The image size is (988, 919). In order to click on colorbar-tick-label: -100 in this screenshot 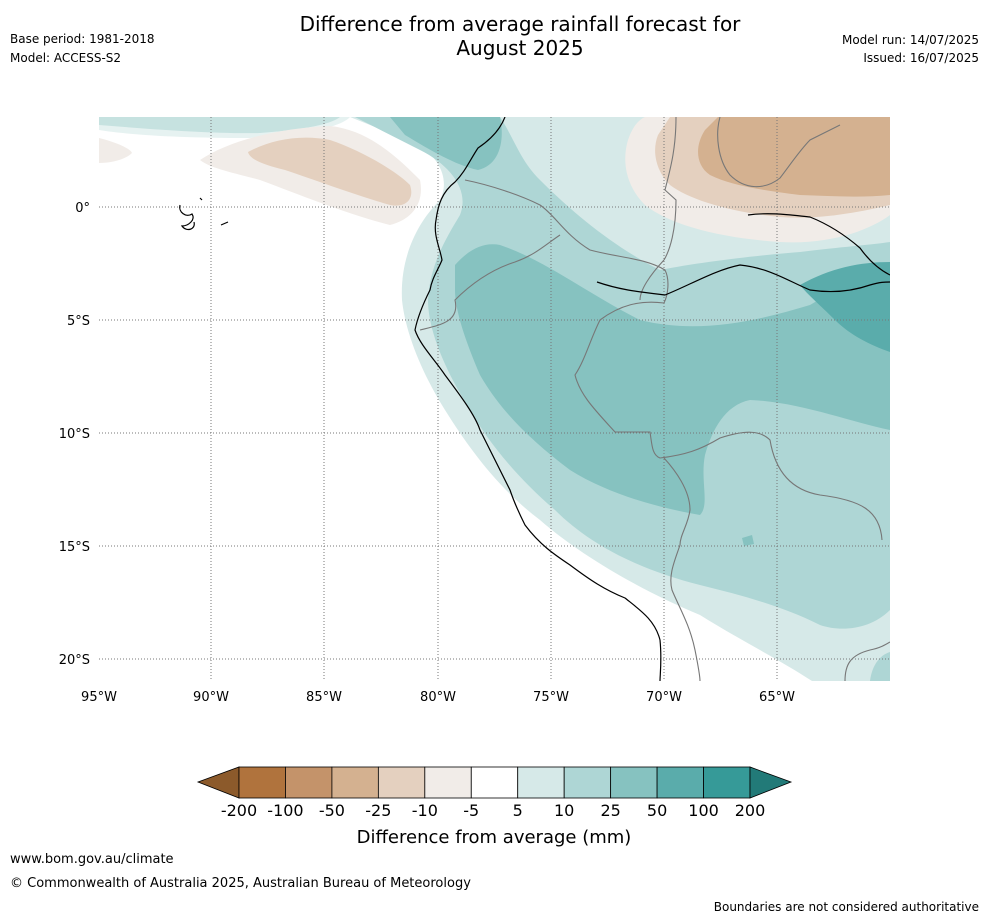, I will do `click(285, 810)`.